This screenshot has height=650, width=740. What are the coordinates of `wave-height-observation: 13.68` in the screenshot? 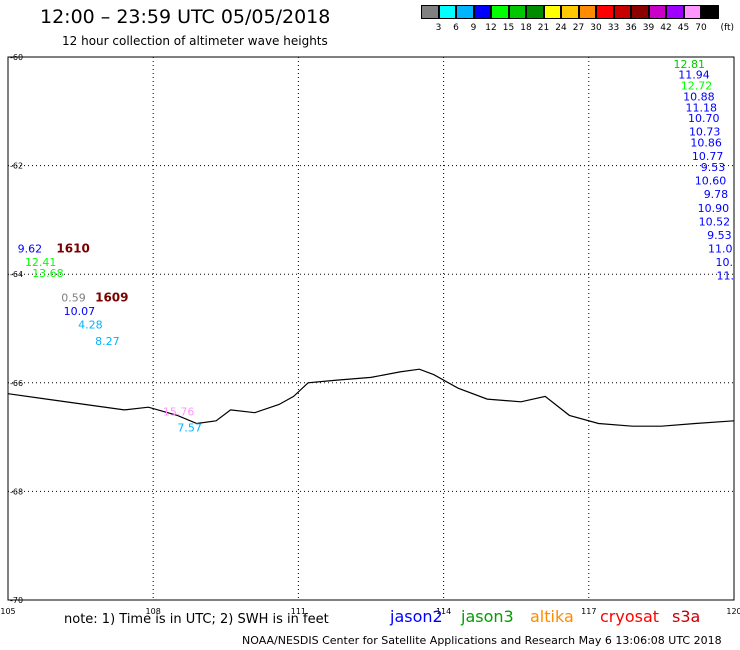 It's located at (48, 273).